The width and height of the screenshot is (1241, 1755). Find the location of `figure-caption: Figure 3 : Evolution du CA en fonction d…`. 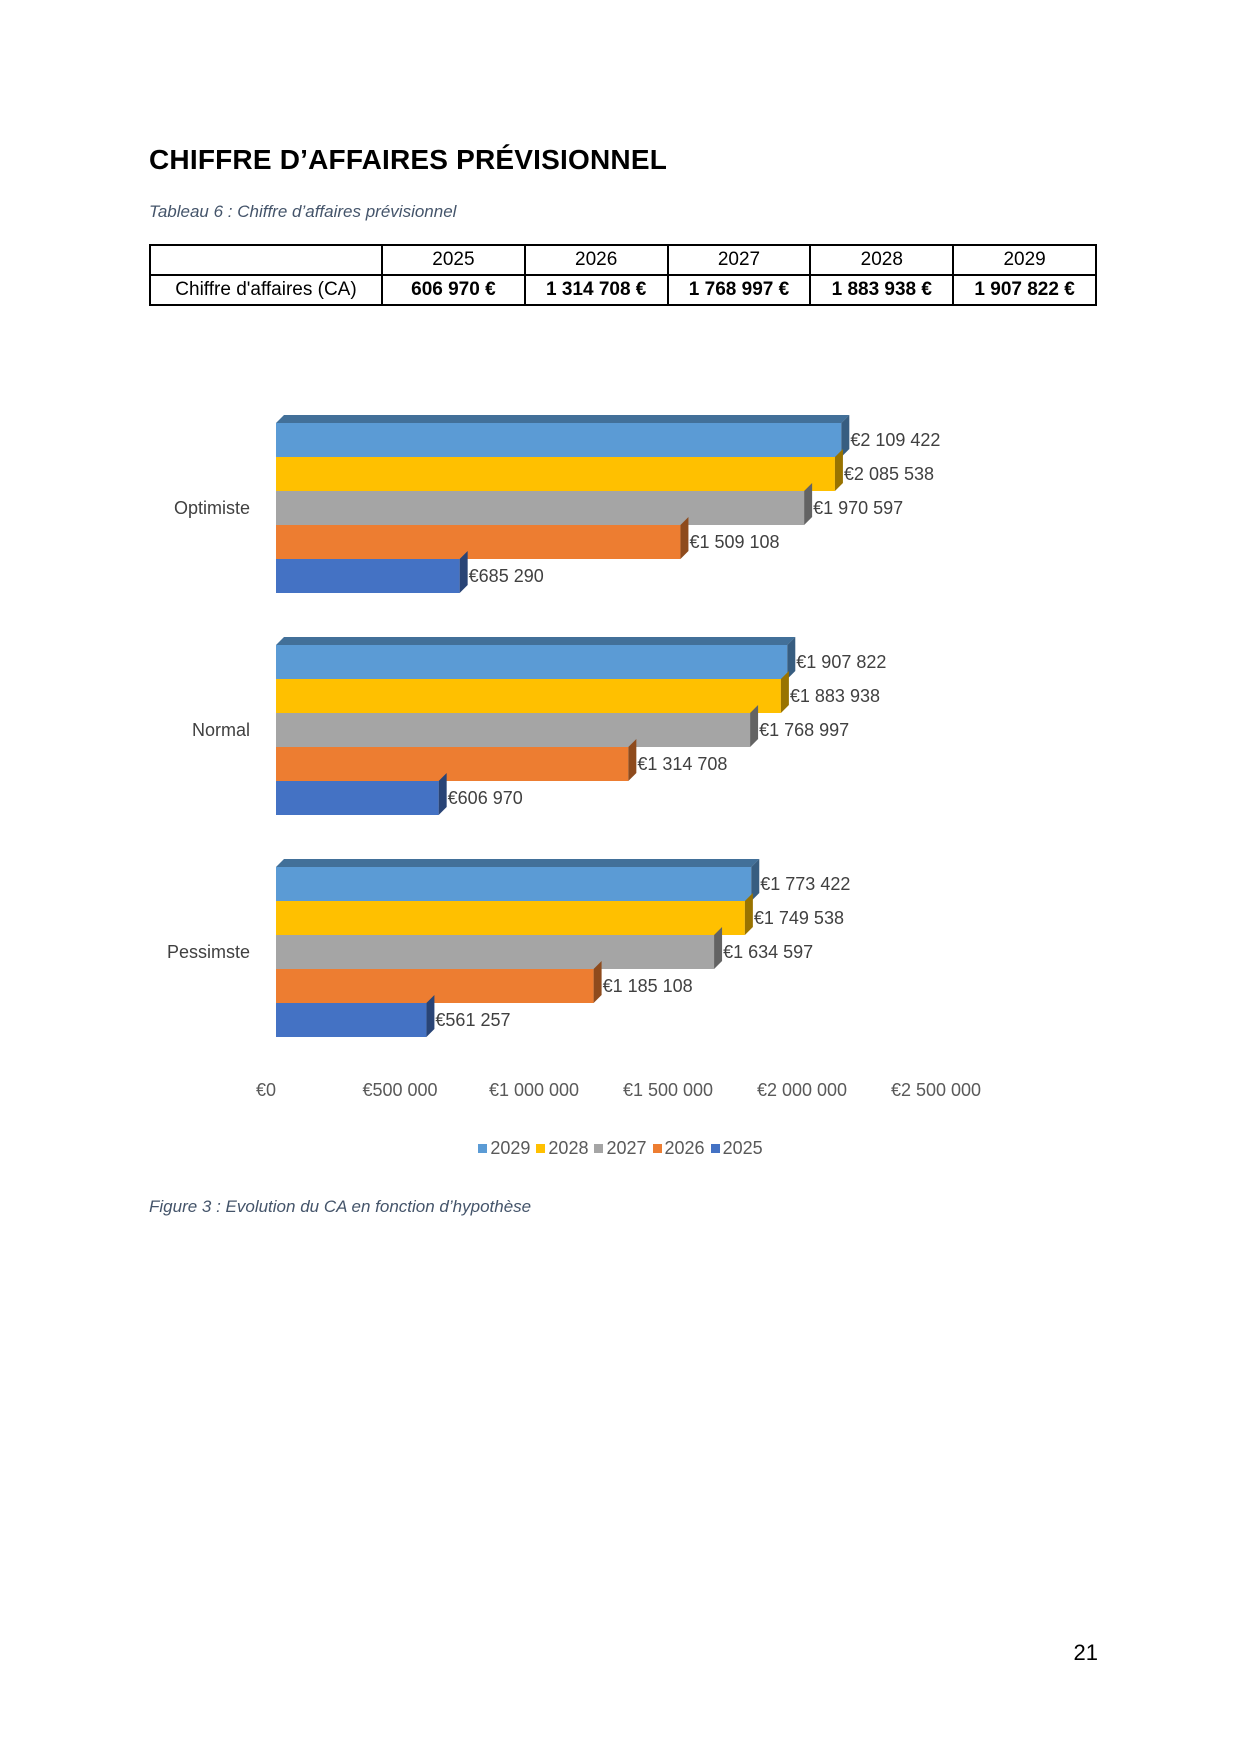

figure-caption: Figure 3 : Evolution du CA en fonction d… is located at coordinates (340, 1206).